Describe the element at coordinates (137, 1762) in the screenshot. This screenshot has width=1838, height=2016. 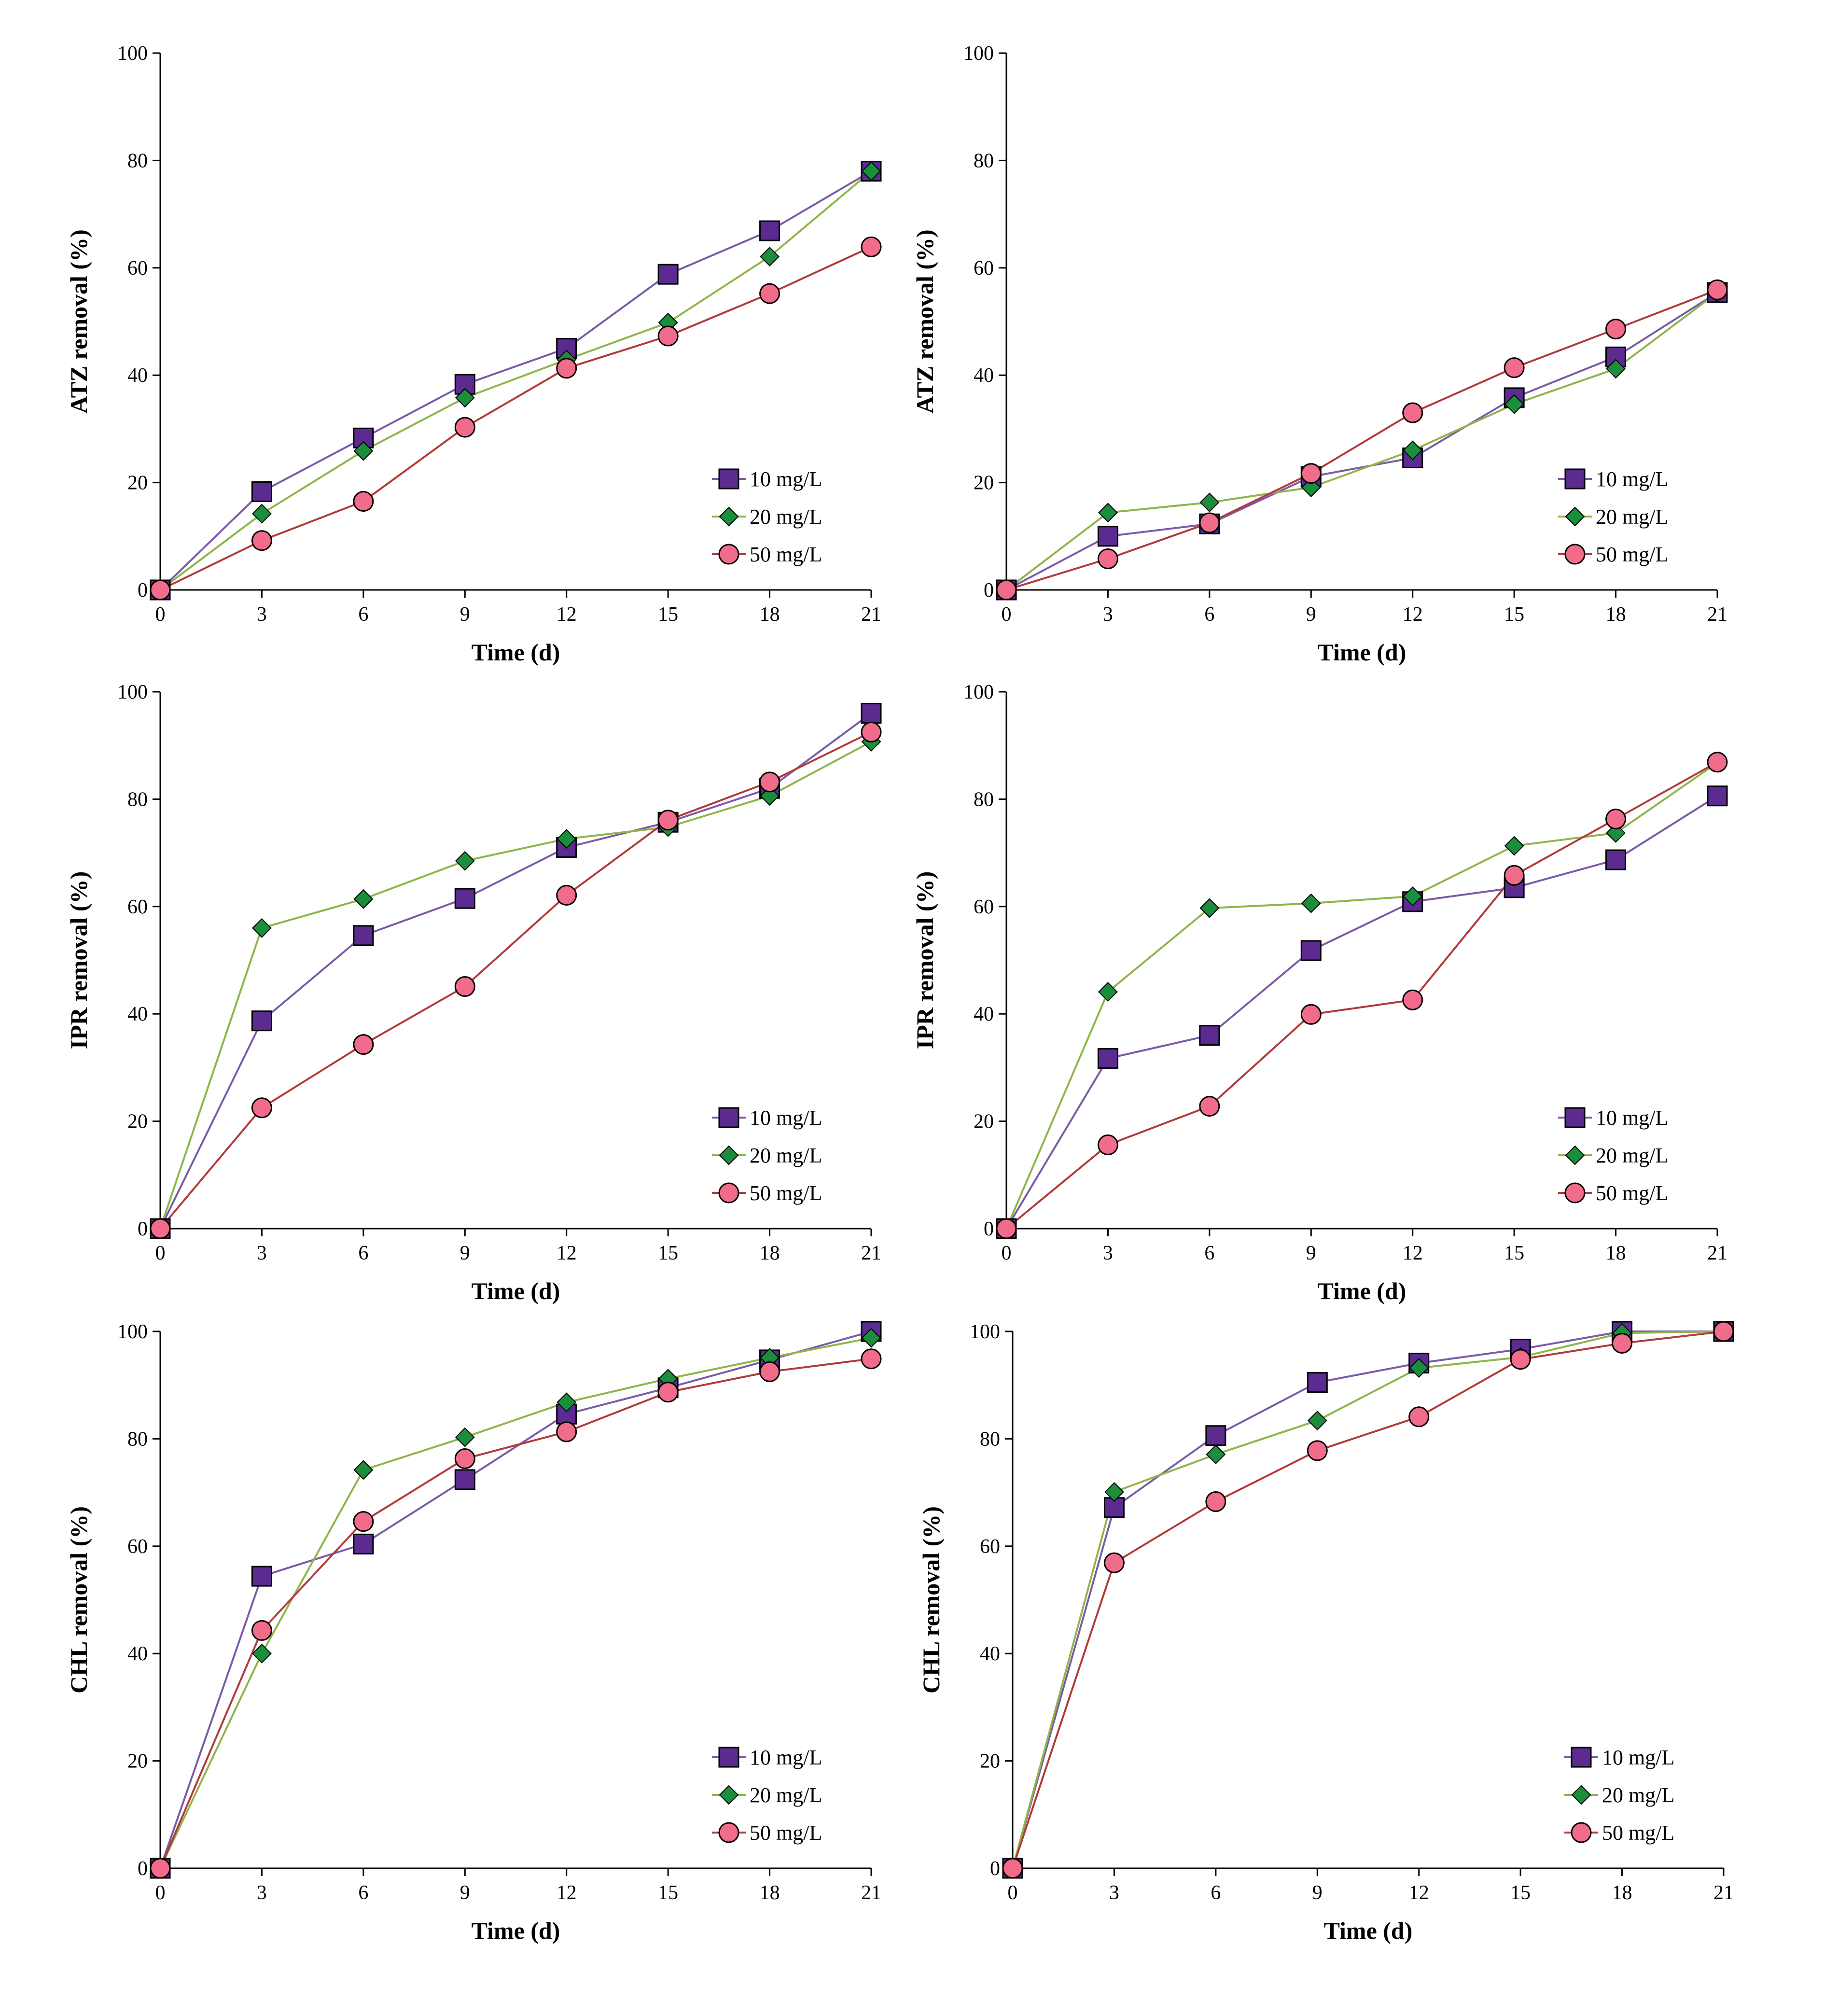
I see `y-tick-label: 20` at that location.